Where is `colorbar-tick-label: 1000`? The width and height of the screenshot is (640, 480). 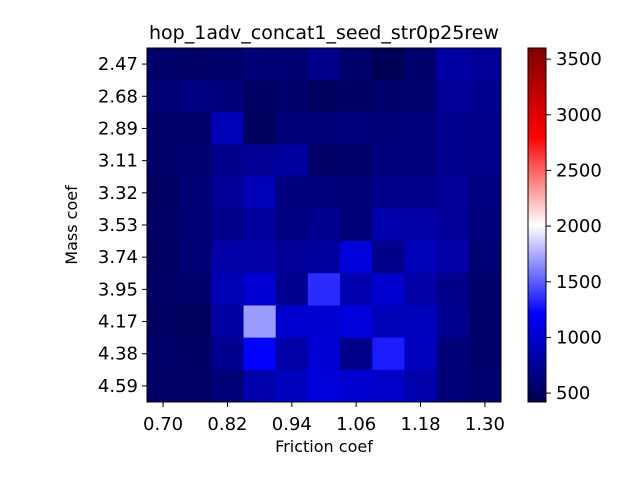
colorbar-tick-label: 1000 is located at coordinates (579, 337).